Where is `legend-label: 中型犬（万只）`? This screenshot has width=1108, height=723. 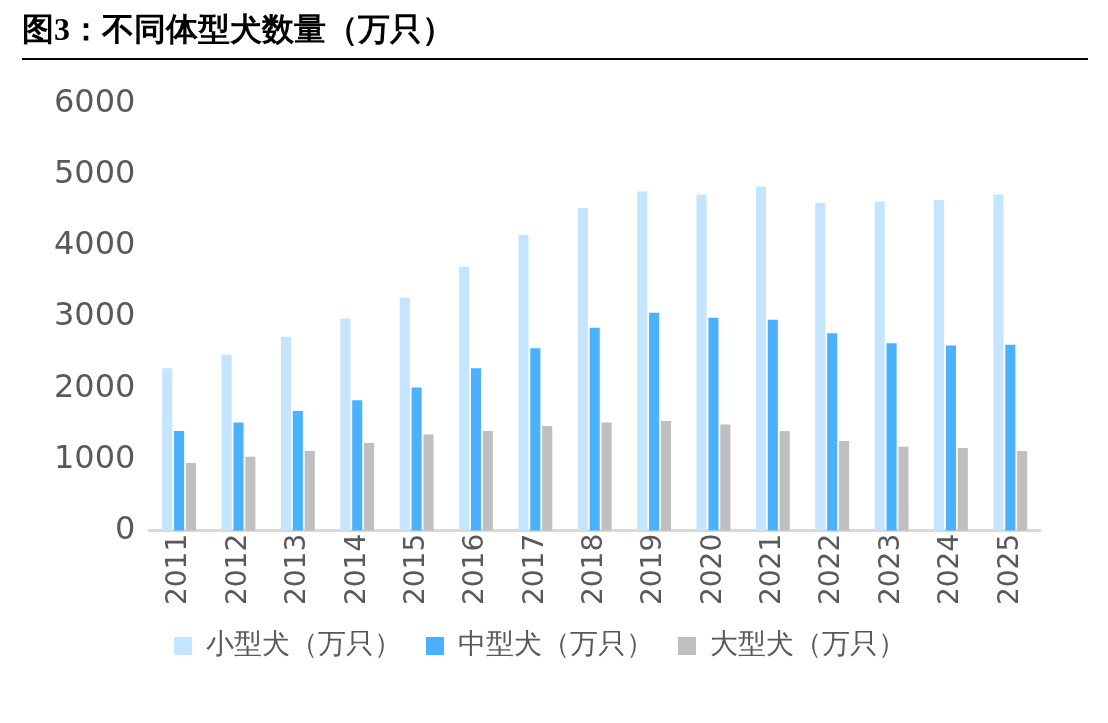
legend-label: 中型犬（万只） is located at coordinates (556, 644).